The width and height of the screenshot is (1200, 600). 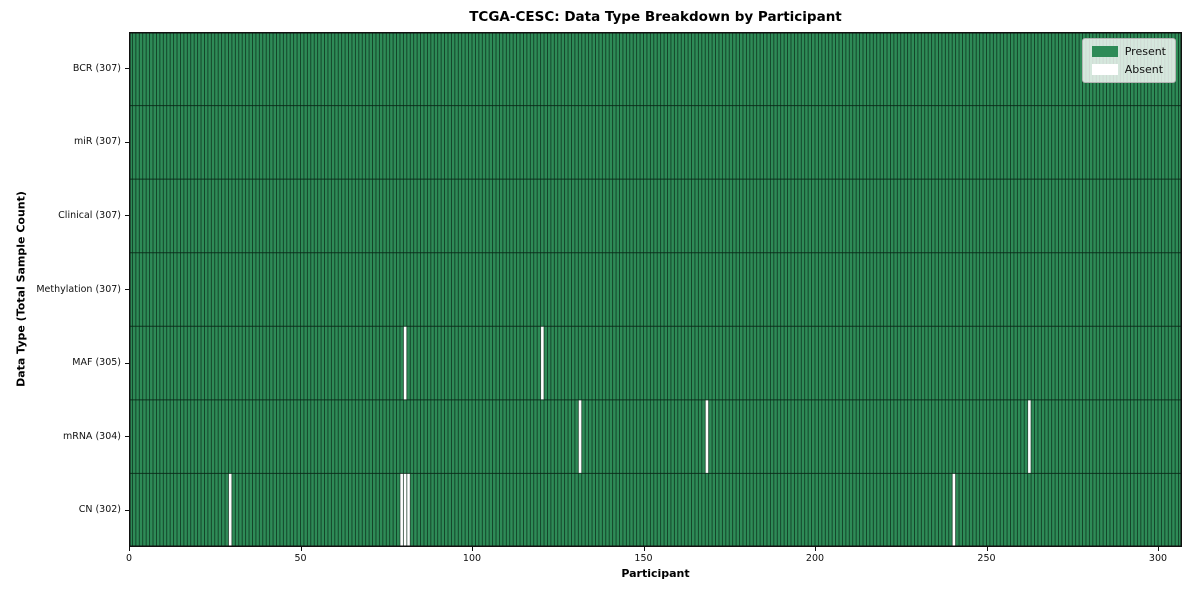 What do you see at coordinates (300, 558) in the screenshot?
I see `x-tick-label: 50` at bounding box center [300, 558].